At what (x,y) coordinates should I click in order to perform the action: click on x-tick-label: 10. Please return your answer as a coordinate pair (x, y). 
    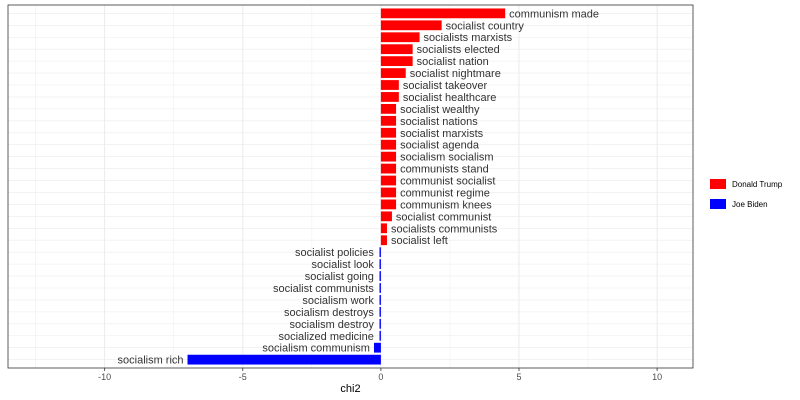
    Looking at the image, I should click on (657, 377).